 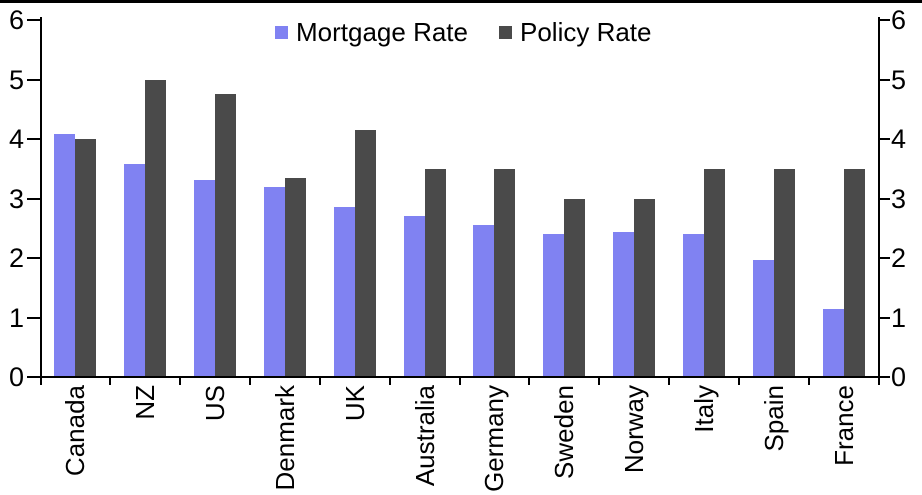 What do you see at coordinates (645, 287) in the screenshot?
I see `bar-policy-rate-norway` at bounding box center [645, 287].